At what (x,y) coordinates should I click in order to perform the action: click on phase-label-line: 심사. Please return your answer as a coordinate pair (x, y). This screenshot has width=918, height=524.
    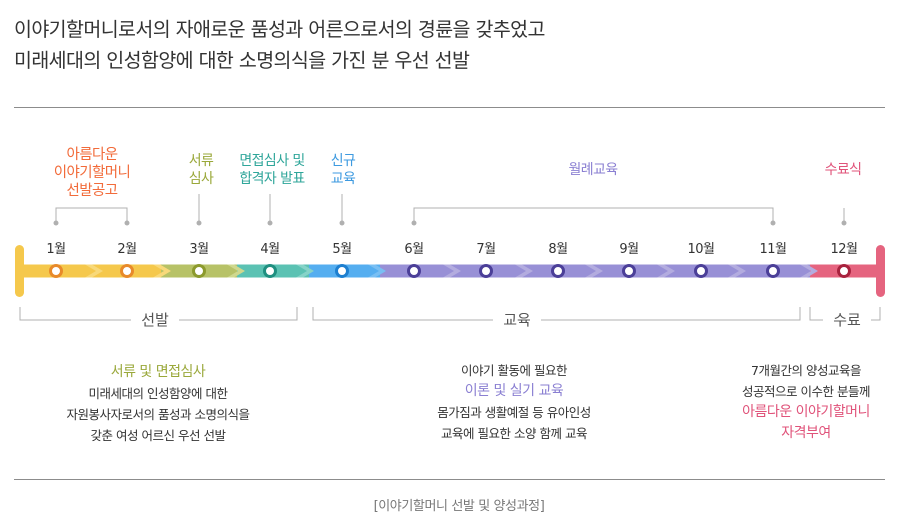
    Looking at the image, I should click on (201, 179).